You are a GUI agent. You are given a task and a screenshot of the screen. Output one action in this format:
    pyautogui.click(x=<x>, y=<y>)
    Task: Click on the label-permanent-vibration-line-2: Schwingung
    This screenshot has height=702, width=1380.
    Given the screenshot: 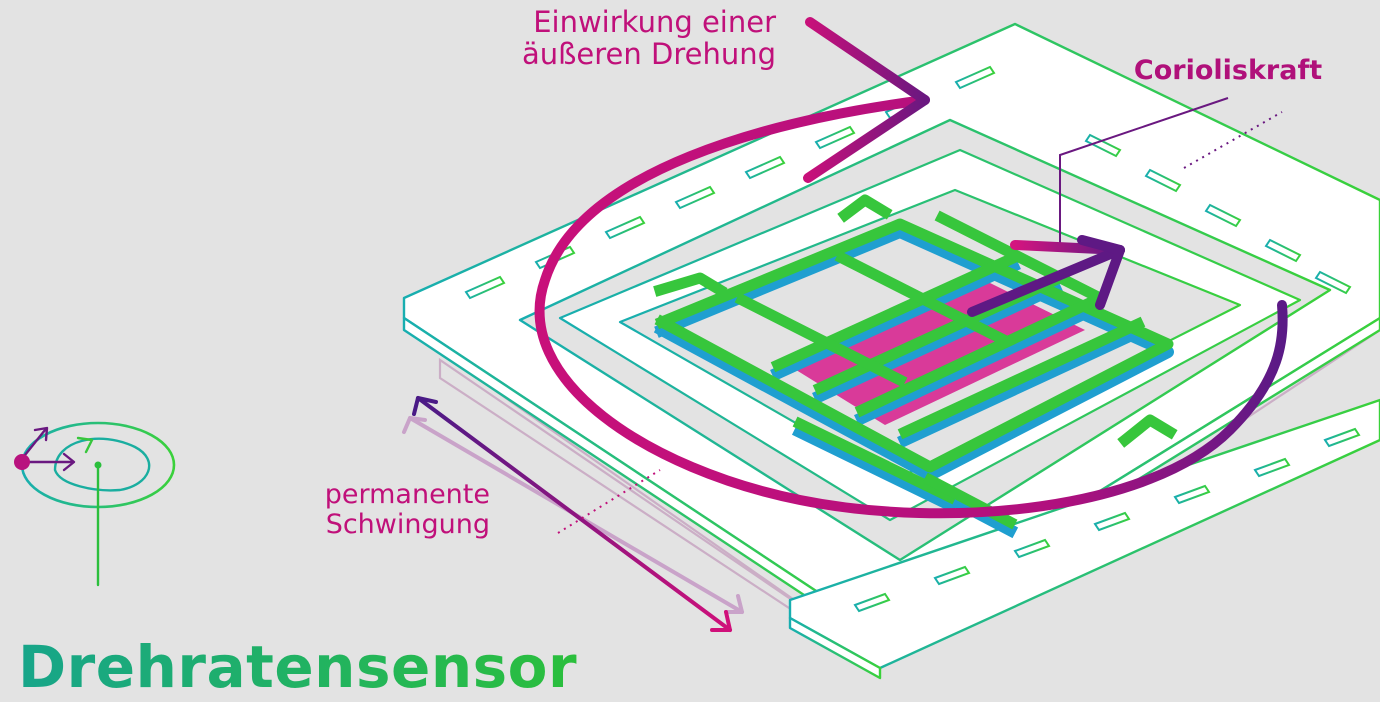 What is the action you would take?
    pyautogui.click(x=407, y=525)
    